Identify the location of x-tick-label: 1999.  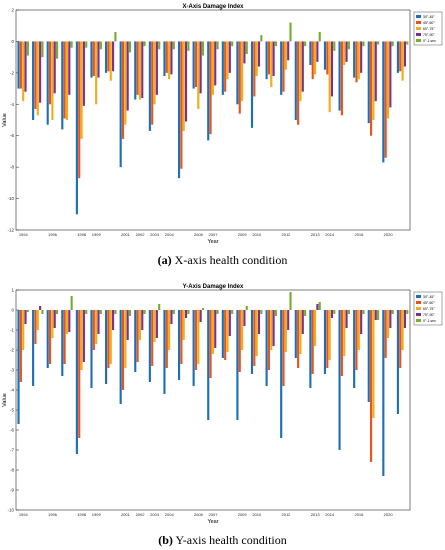
(97, 514).